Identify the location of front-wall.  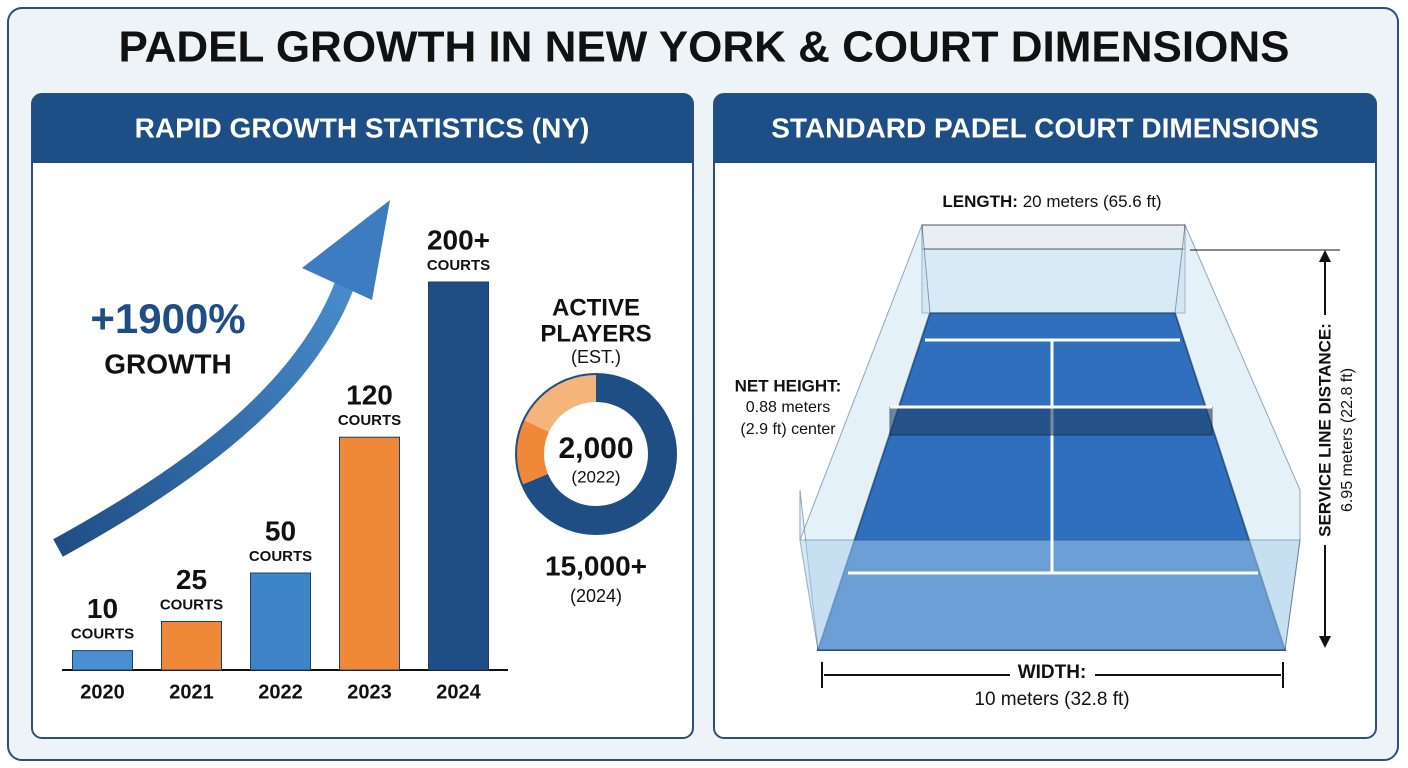
(1050, 595).